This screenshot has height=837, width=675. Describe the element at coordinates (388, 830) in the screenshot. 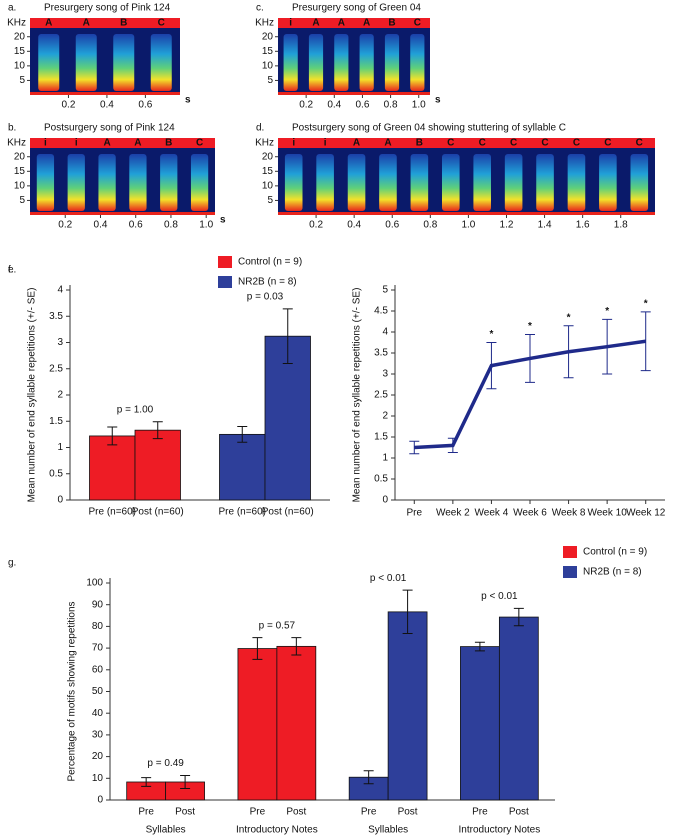

I see `group-label: Syllables` at that location.